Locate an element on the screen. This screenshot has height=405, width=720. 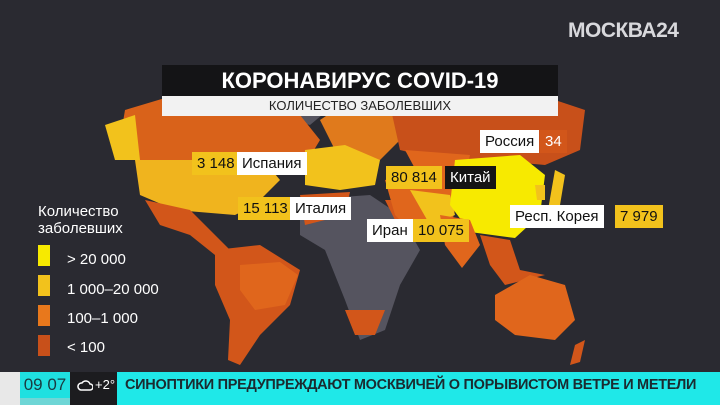
legend-title-line1: Количество is located at coordinates (78, 211).